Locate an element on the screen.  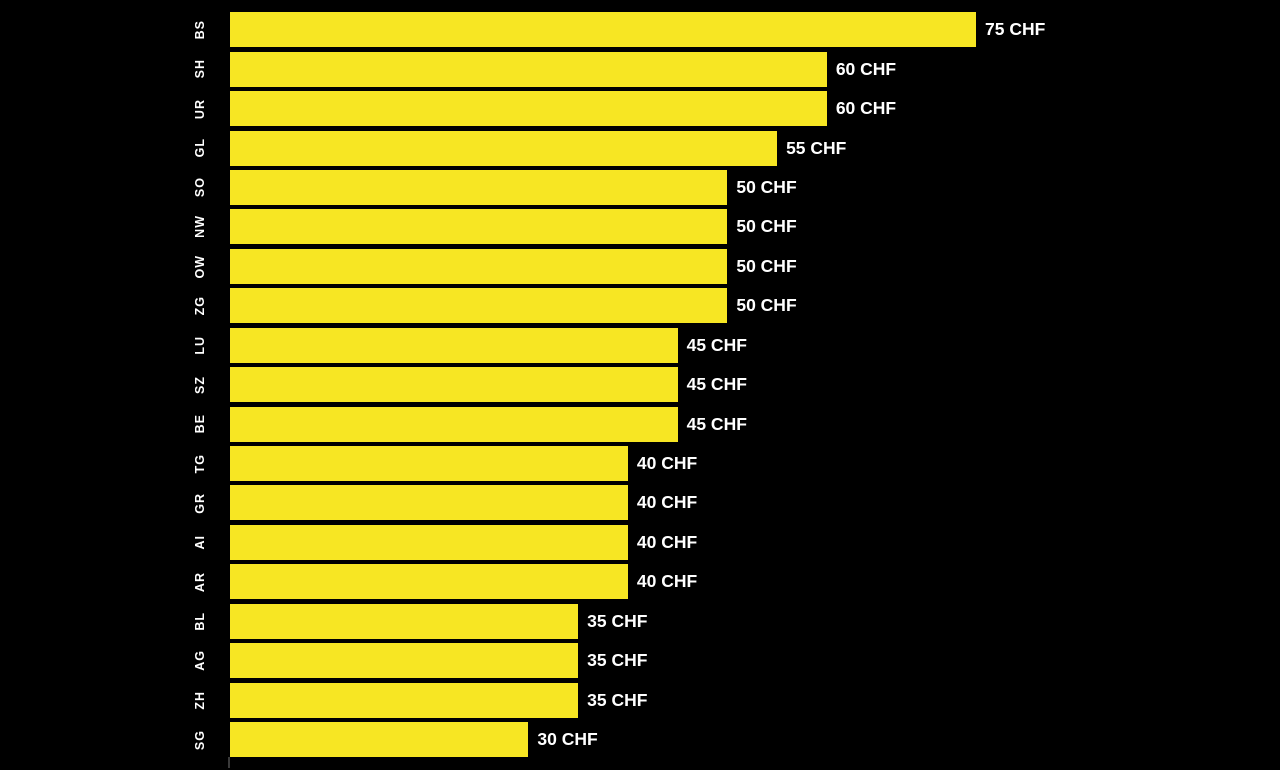
bar-row: BE 45 CHF is located at coordinates (640, 423).